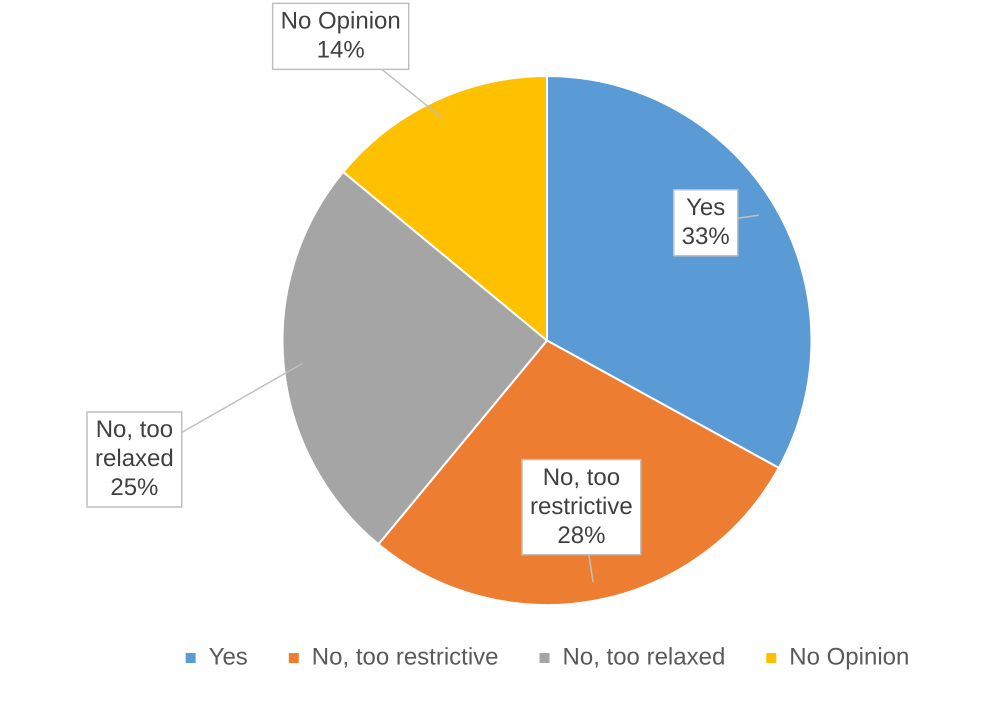  What do you see at coordinates (581, 492) in the screenshot?
I see `slice-label: No, too restrictive` at bounding box center [581, 492].